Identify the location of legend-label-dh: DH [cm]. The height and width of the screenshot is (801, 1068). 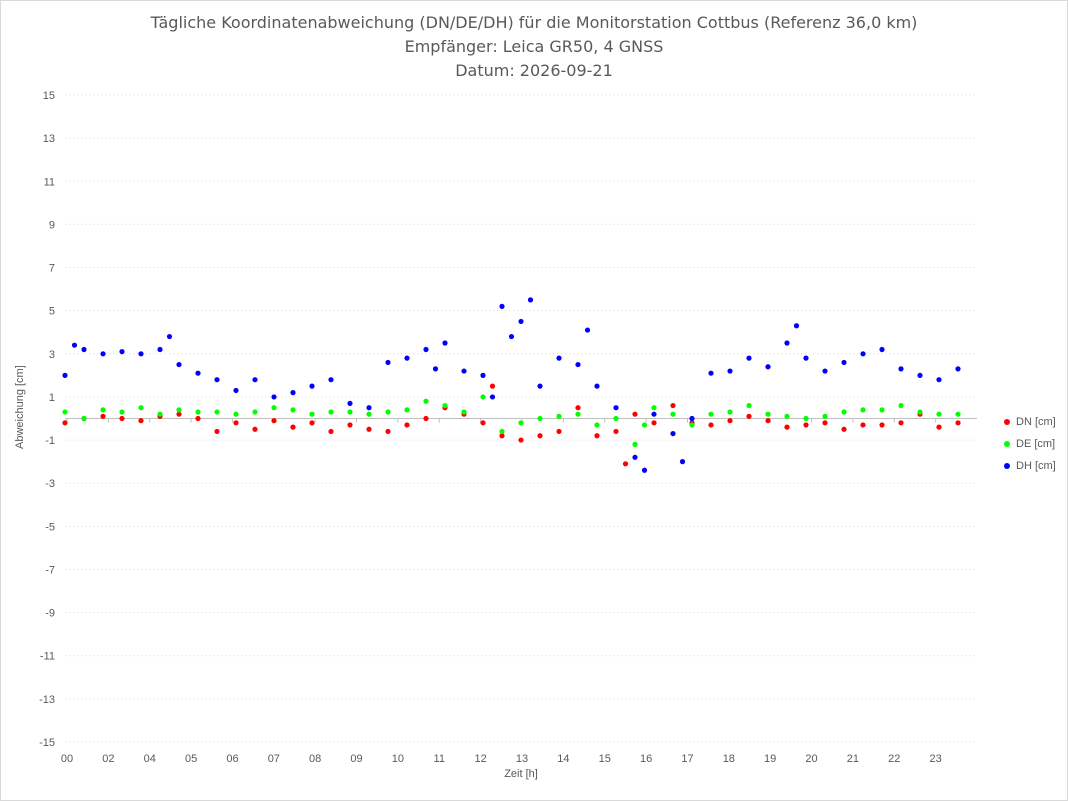
(1036, 466).